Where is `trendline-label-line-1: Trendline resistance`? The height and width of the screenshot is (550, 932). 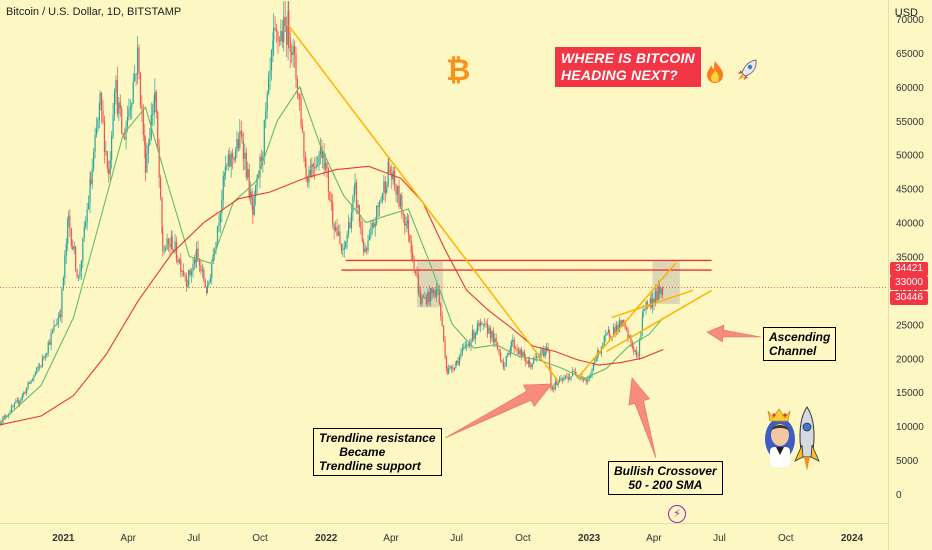
trendline-label-line-1: Trendline resistance is located at coordinates (377, 438).